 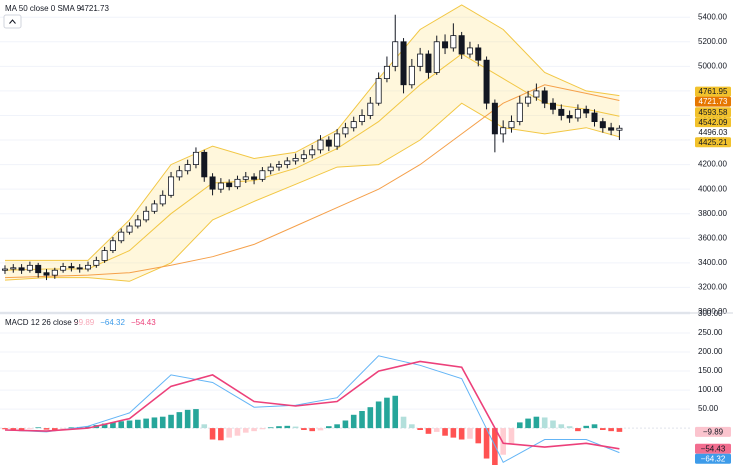 I want to click on y-tick-label: 200.00, so click(x=710, y=351).